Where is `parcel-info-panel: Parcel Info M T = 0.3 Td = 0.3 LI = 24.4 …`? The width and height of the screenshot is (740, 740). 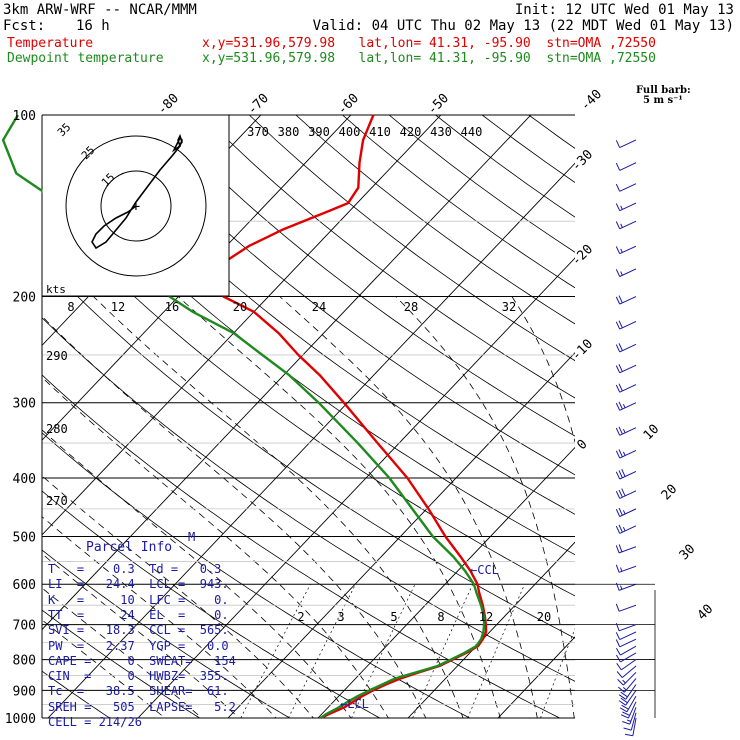 parcel-info-panel: Parcel Info M T = 0.3 Td = 0.3 LI = 24.4 … is located at coordinates (139, 633).